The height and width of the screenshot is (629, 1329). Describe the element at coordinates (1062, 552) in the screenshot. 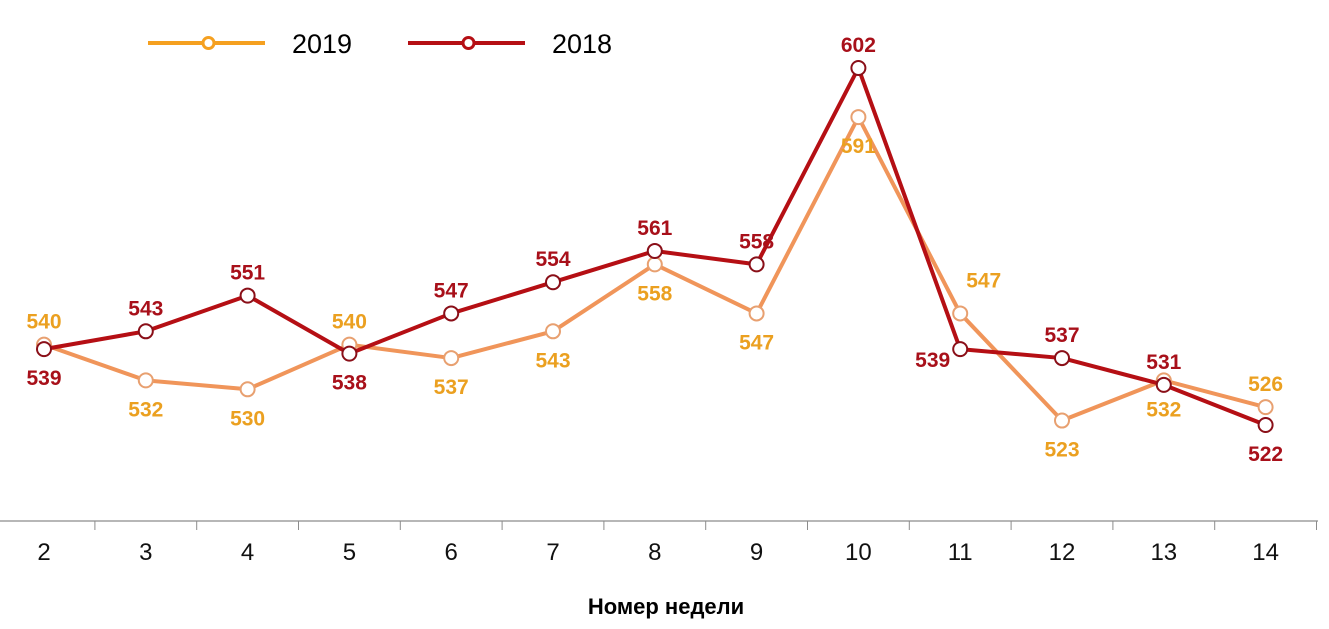

I see `x-tick-label: 12` at that location.